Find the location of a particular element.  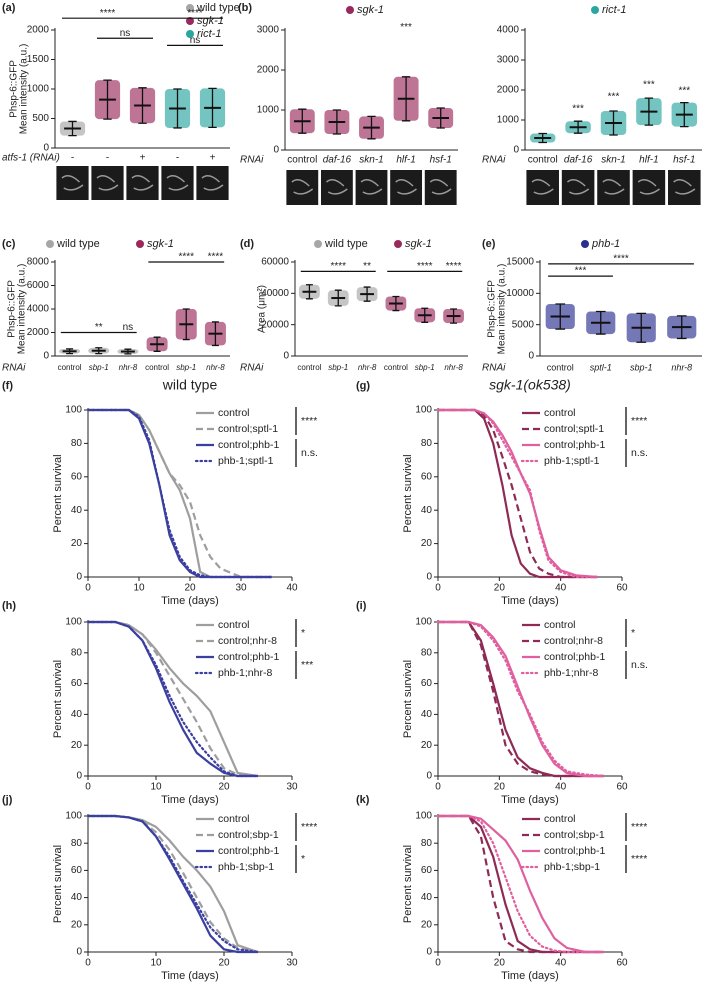

x-tick-label: hlf-1 is located at coordinates (405, 160).